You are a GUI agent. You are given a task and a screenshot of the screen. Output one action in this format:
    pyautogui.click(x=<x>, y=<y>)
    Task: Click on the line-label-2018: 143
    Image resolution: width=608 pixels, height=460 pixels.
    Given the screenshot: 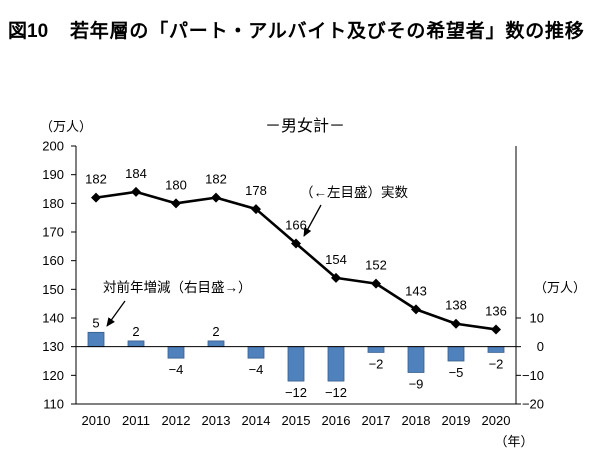 What is the action you would take?
    pyautogui.click(x=416, y=290)
    